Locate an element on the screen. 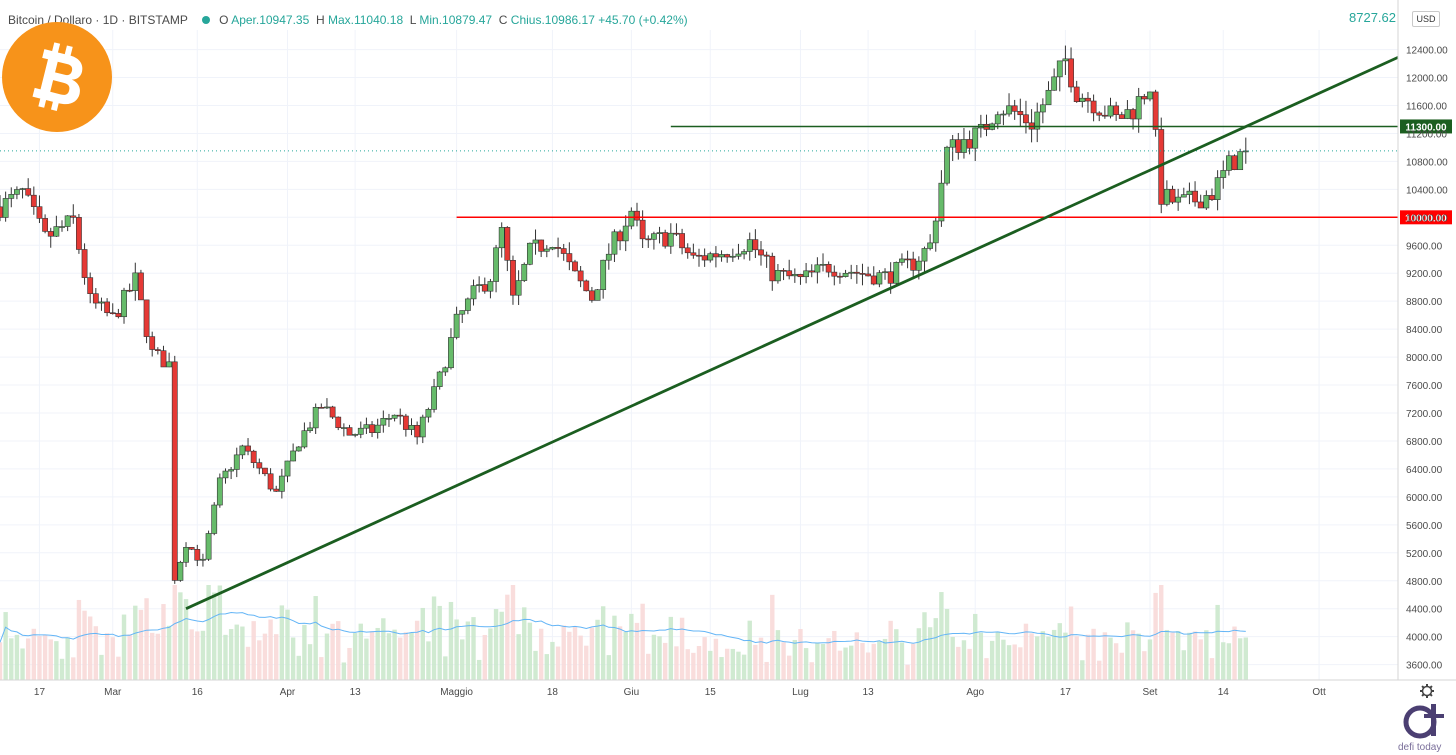  time-tick-label: Mar is located at coordinates (113, 692).